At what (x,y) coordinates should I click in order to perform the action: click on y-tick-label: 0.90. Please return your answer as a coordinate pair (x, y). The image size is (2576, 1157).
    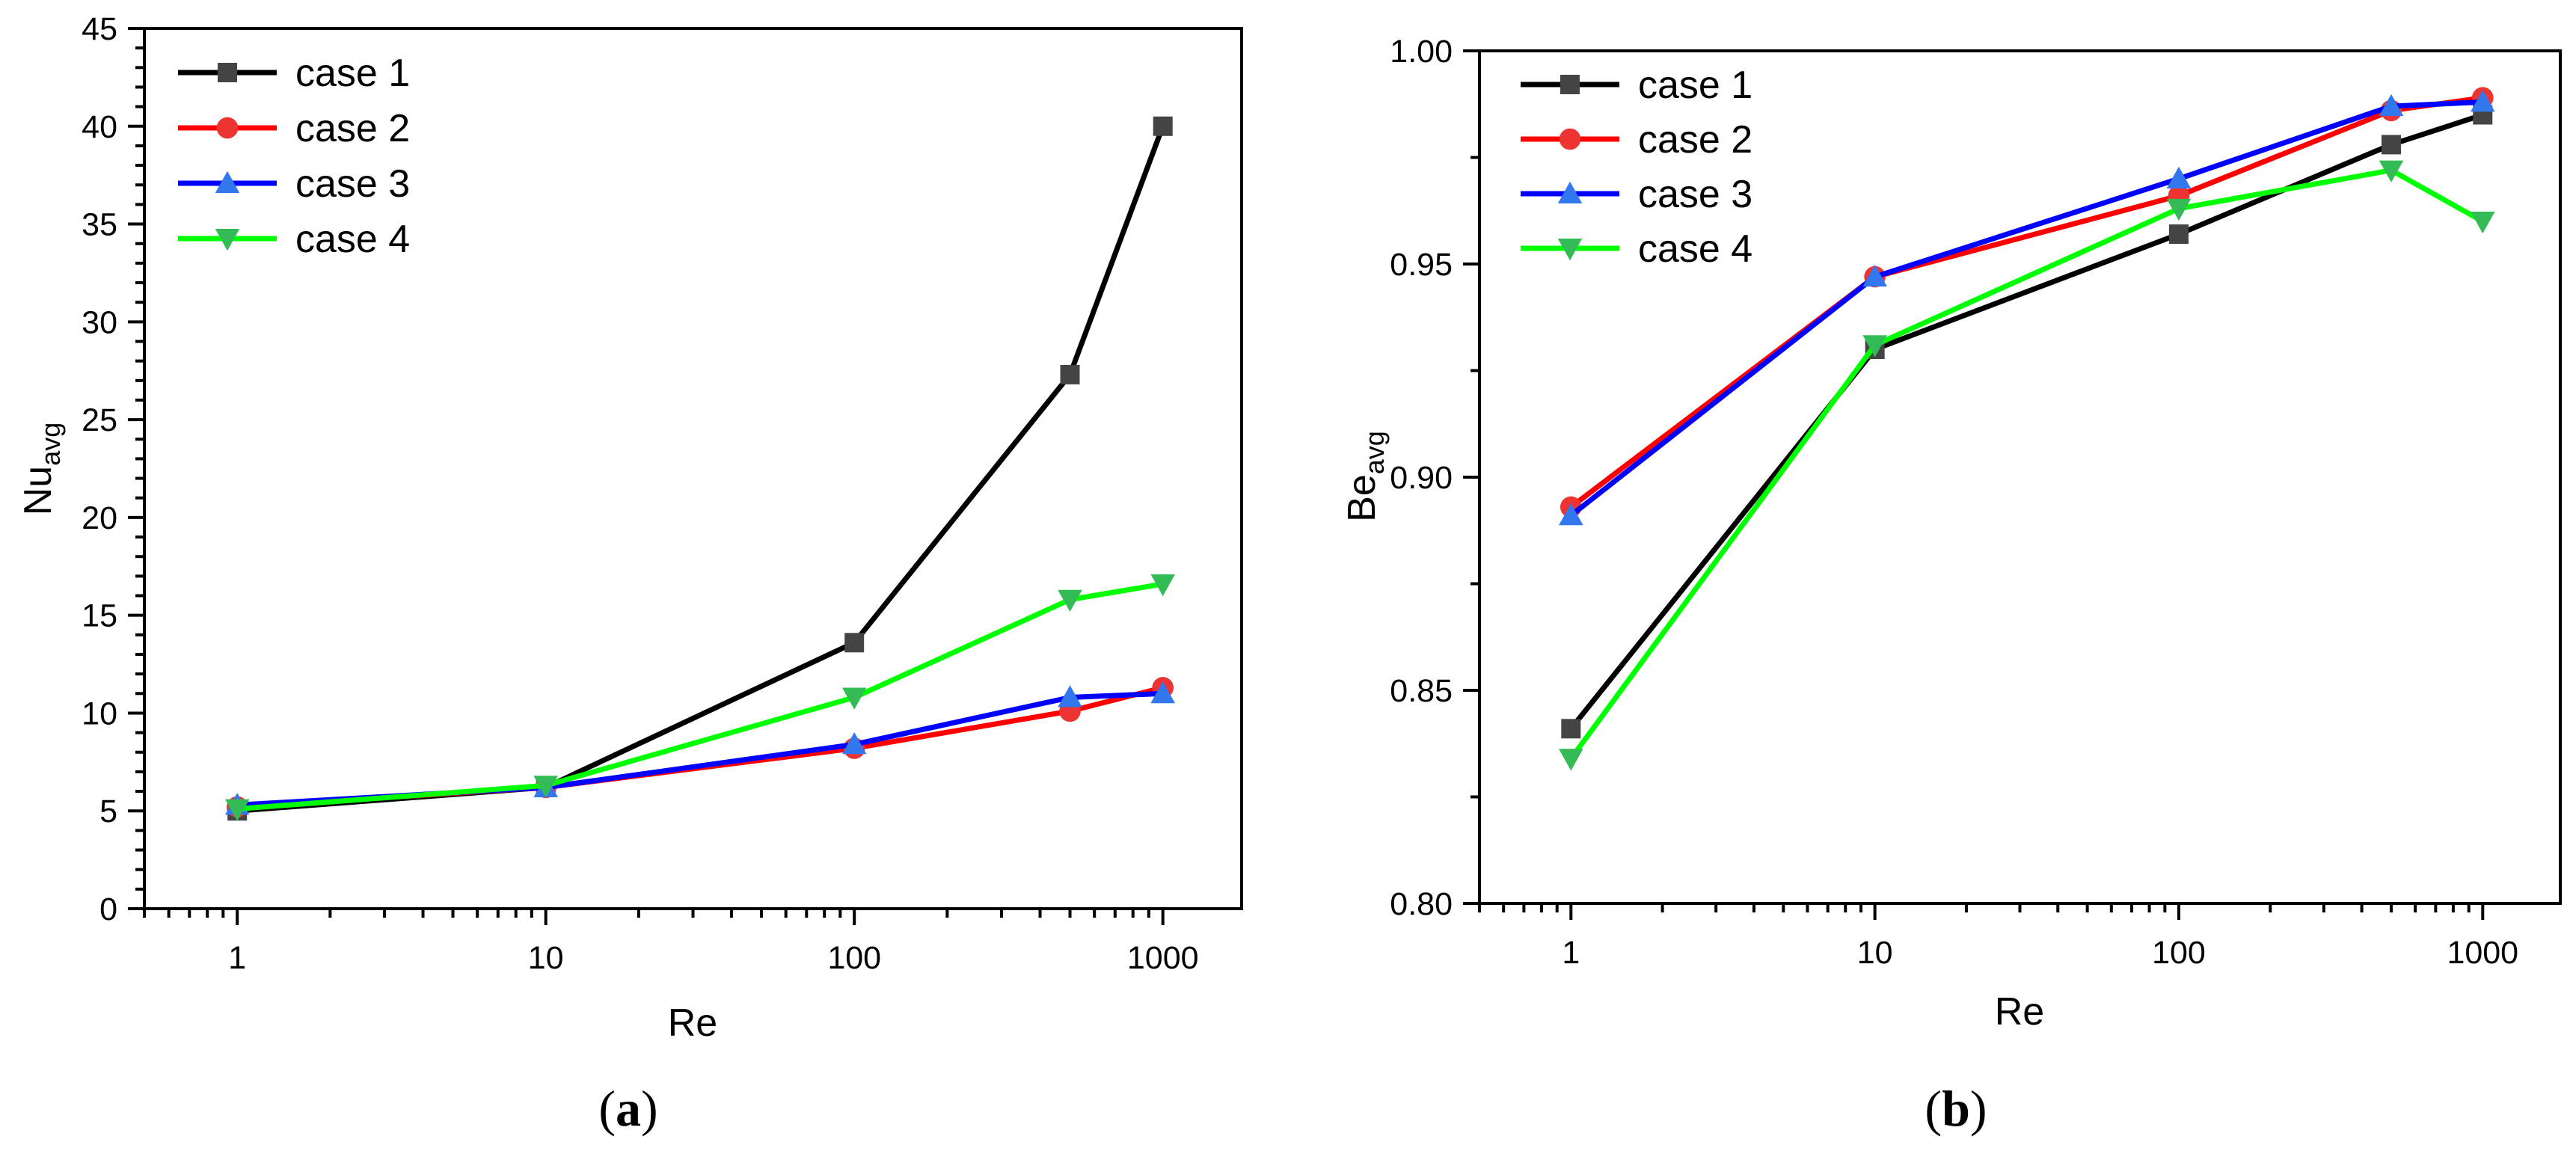
    Looking at the image, I should click on (1421, 478).